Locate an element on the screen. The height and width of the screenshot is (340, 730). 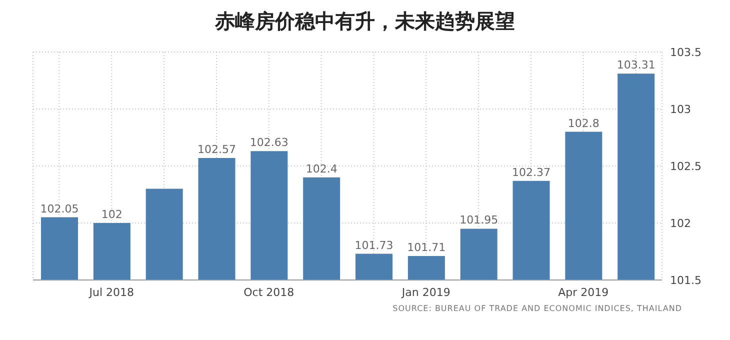
source-note: SOURCE: BUREAU OF TRADE AND ECONOMIC INDICES, THAILAND is located at coordinates (537, 308).